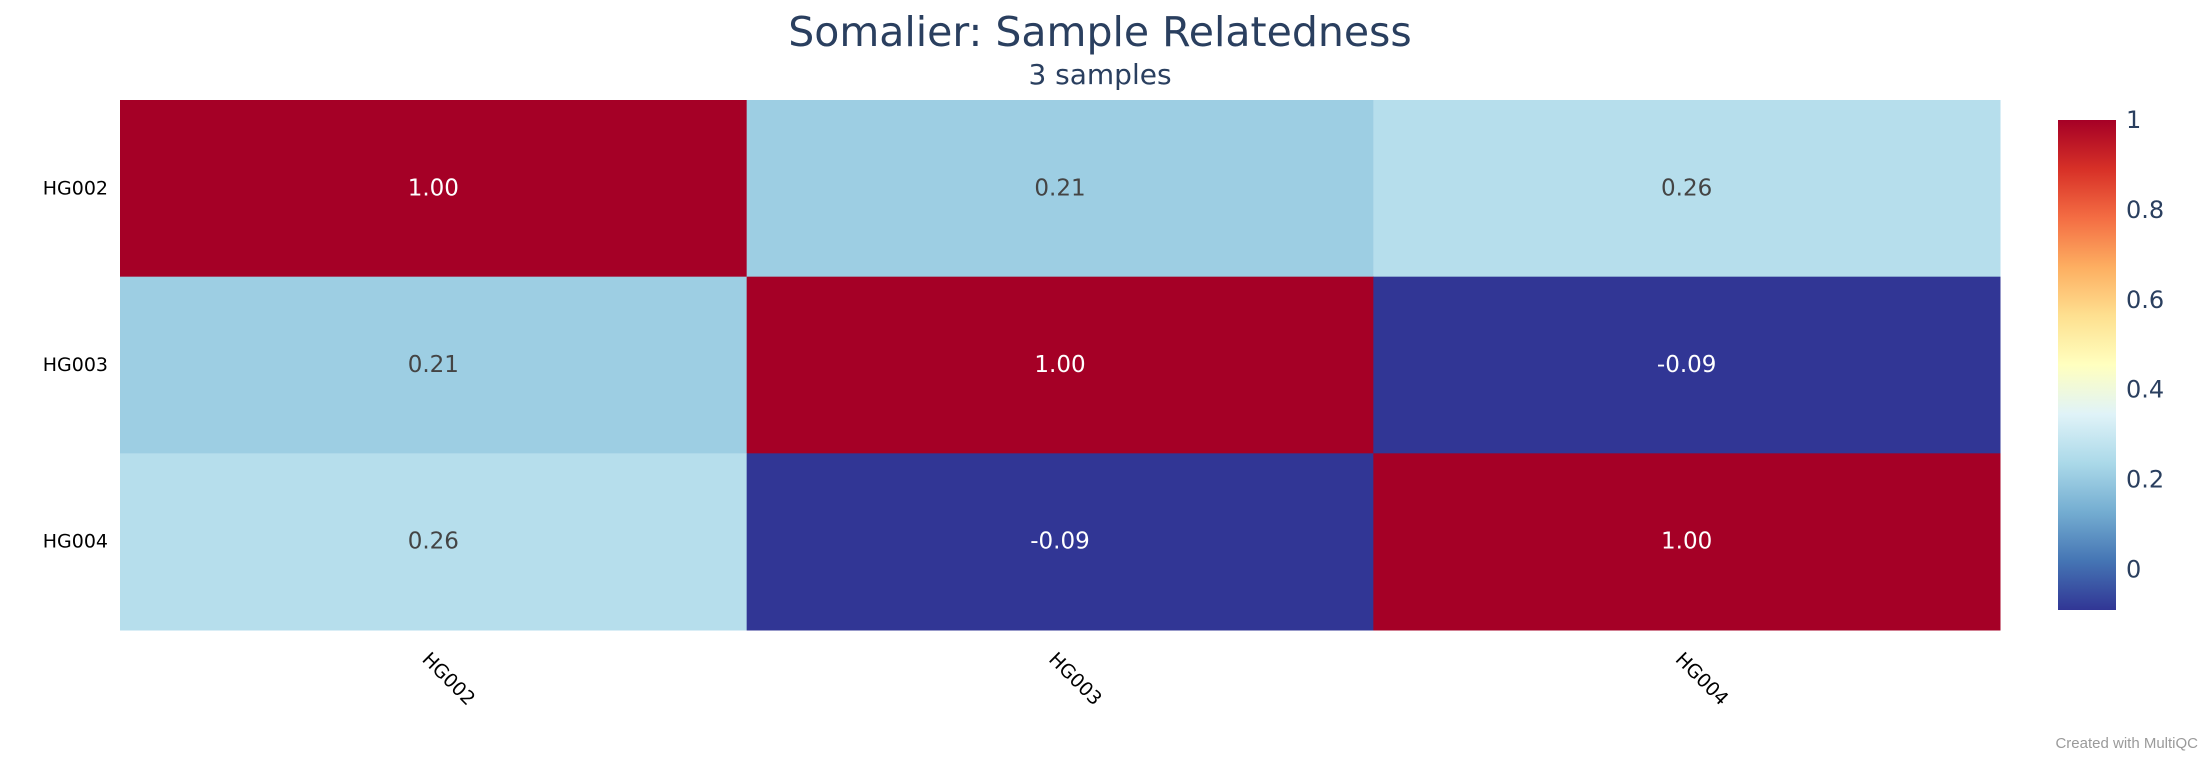 The height and width of the screenshot is (760, 2200). What do you see at coordinates (2087, 365) in the screenshot?
I see `colorbar-gradient` at bounding box center [2087, 365].